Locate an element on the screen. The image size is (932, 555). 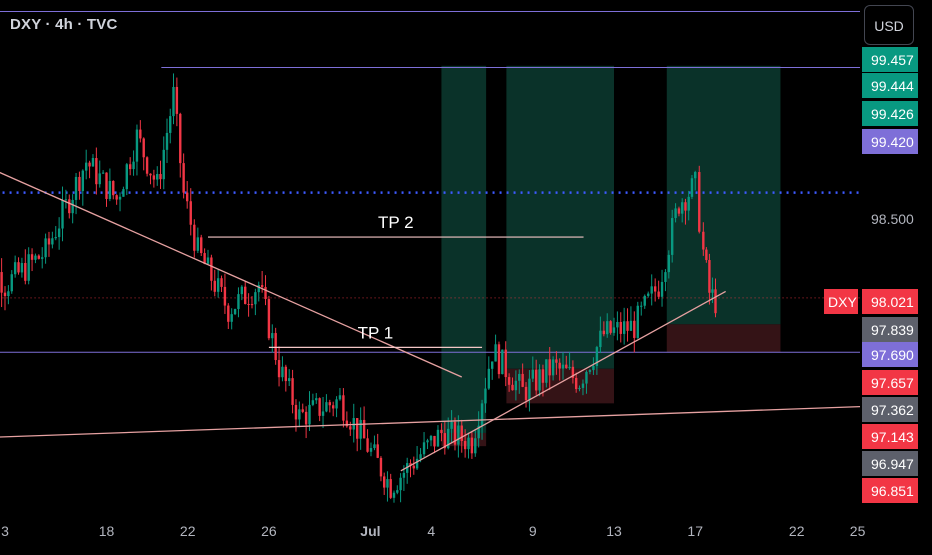
x-tick-label-4: 26 is located at coordinates (269, 531).